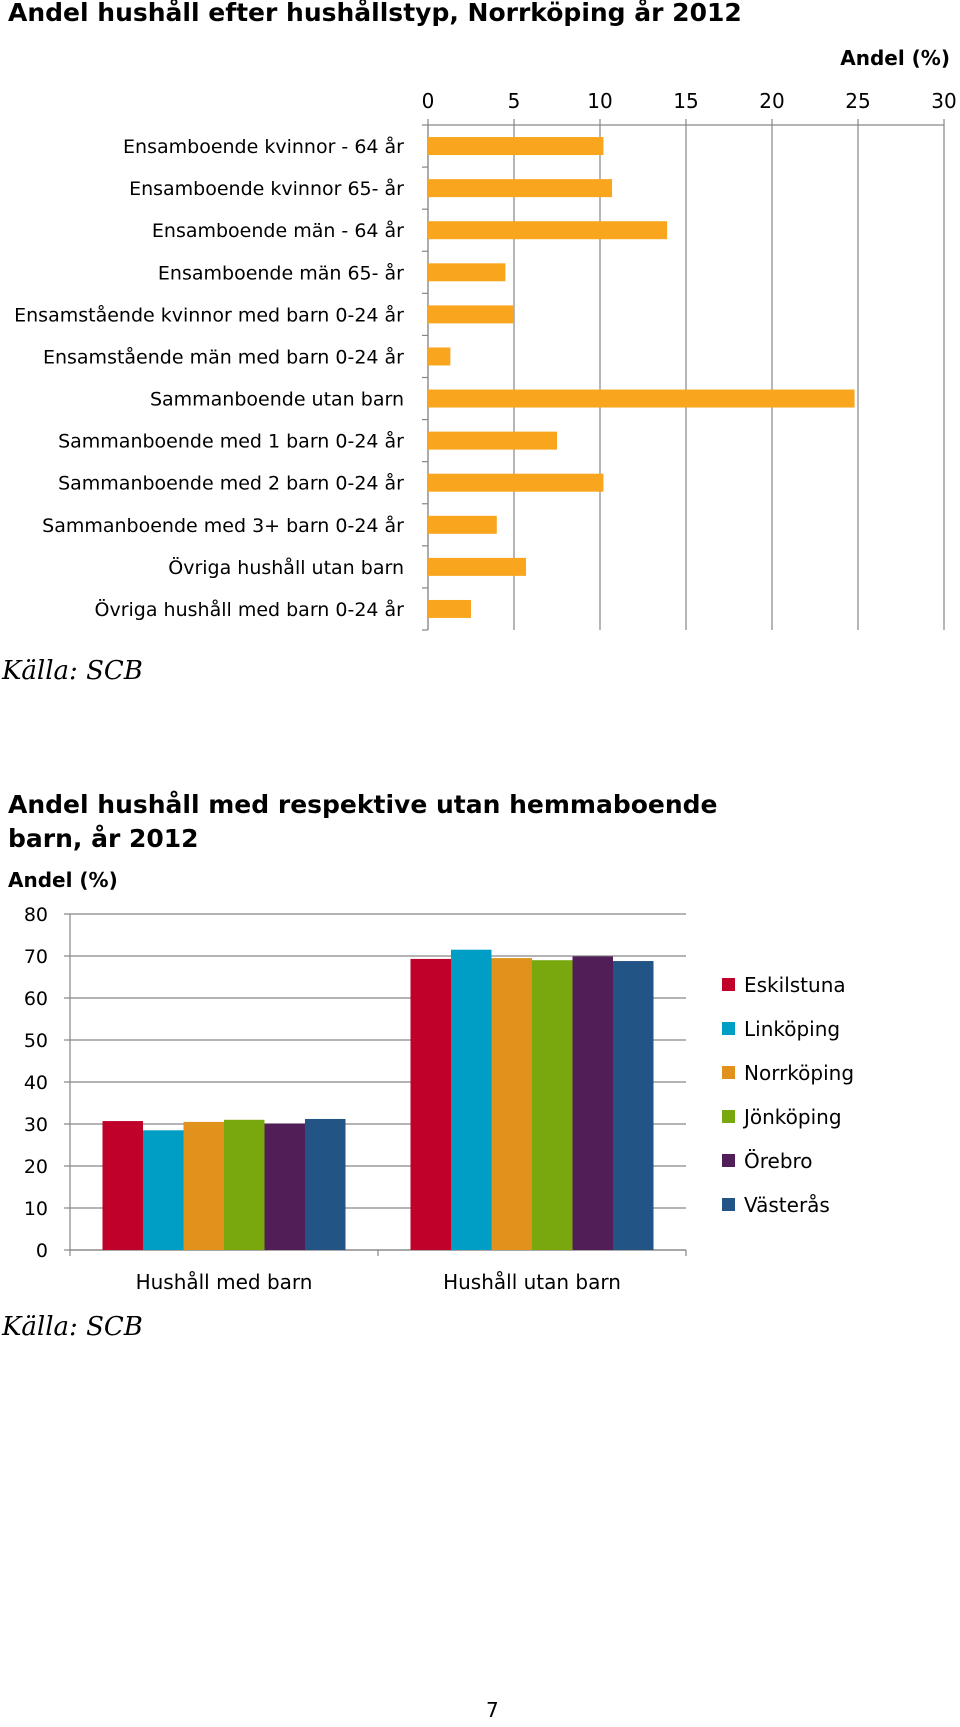 The width and height of the screenshot is (960, 1727). What do you see at coordinates (223, 525) in the screenshot?
I see `category-label: Sammanboende med 3+ barn 0-24 år` at bounding box center [223, 525].